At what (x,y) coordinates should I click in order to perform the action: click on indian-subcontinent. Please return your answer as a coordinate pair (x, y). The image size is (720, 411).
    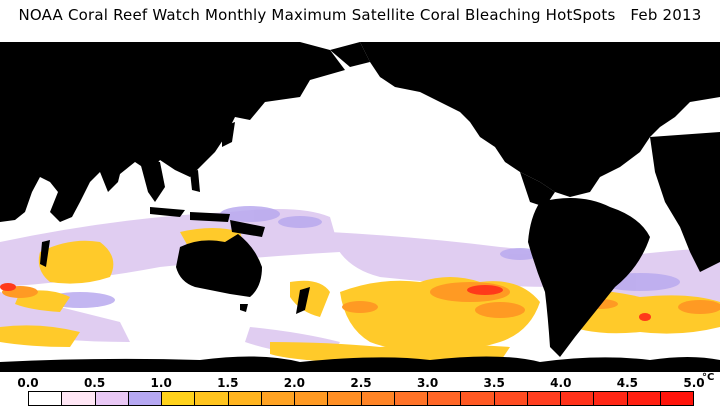
    Looking at the image, I should click on (112, 172).